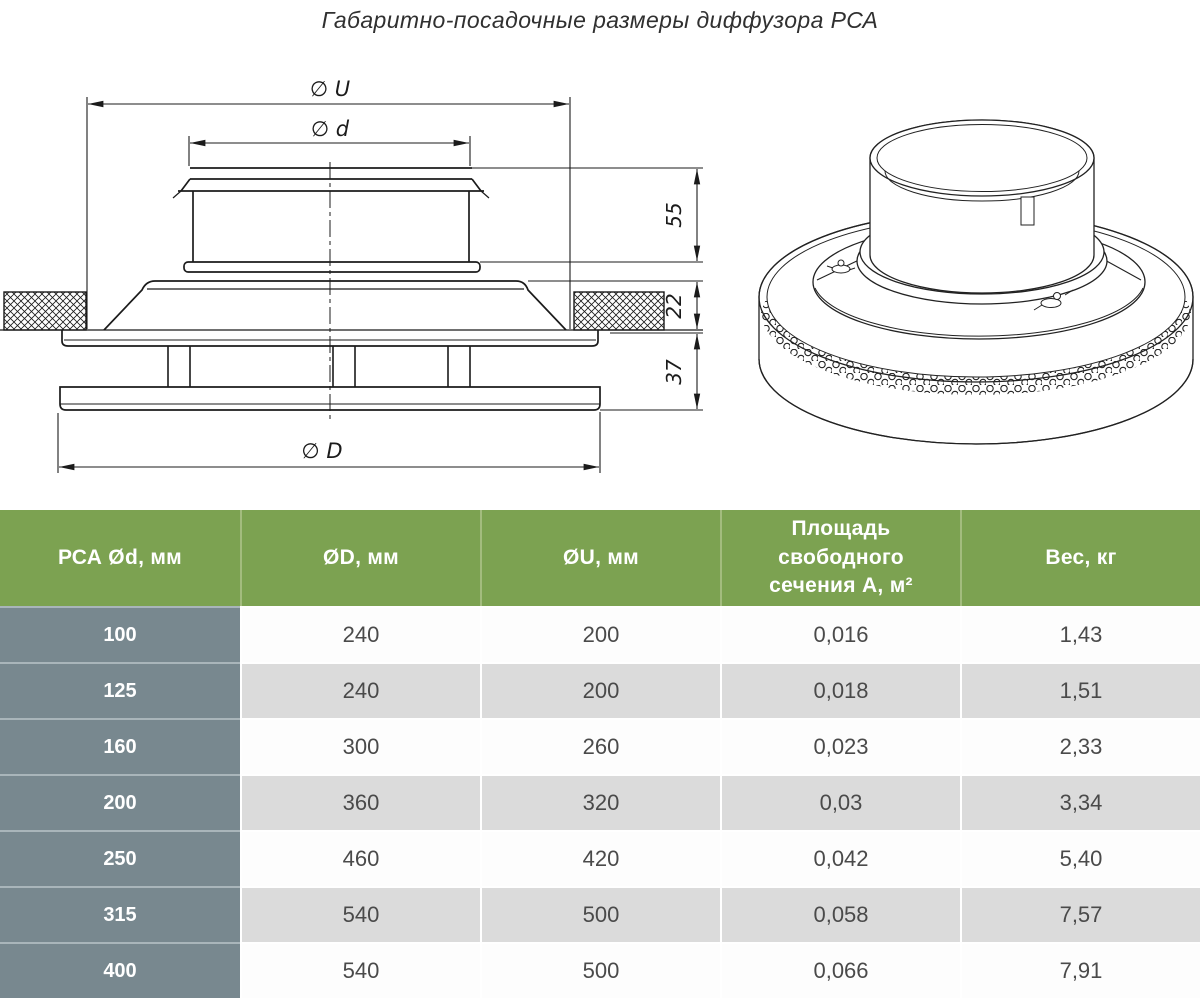 The image size is (1200, 998). What do you see at coordinates (1080, 858) in the screenshot?
I see `table-cell: 5,40` at bounding box center [1080, 858].